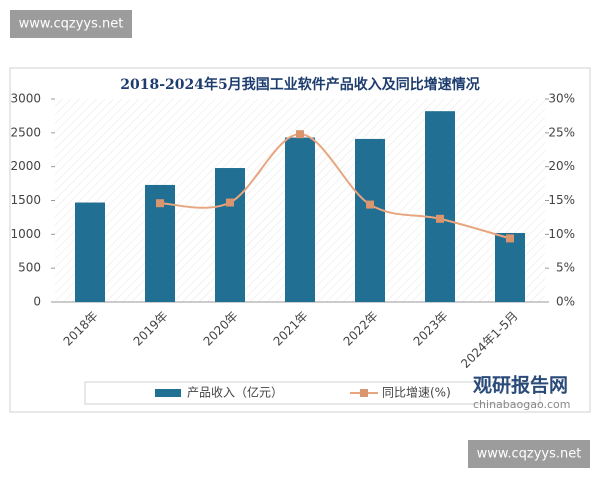 This screenshot has height=484, width=600. I want to click on y-tick-label: 1000, so click(25, 234).